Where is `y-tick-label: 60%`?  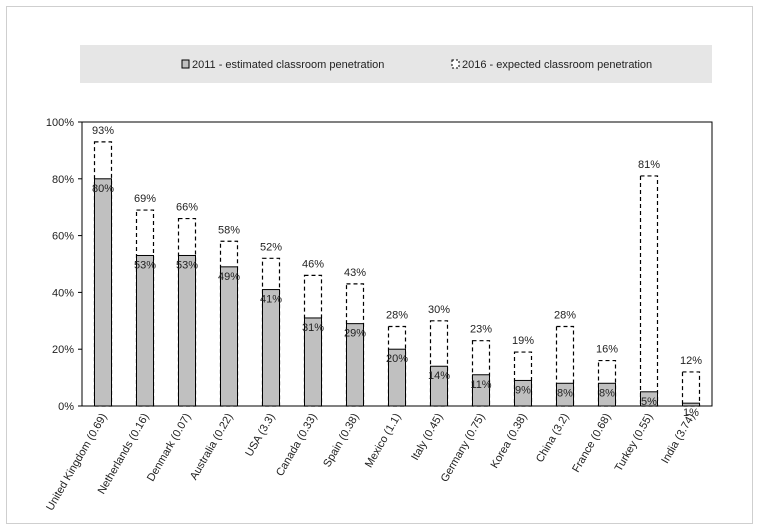 y-tick-label: 60% is located at coordinates (63, 237).